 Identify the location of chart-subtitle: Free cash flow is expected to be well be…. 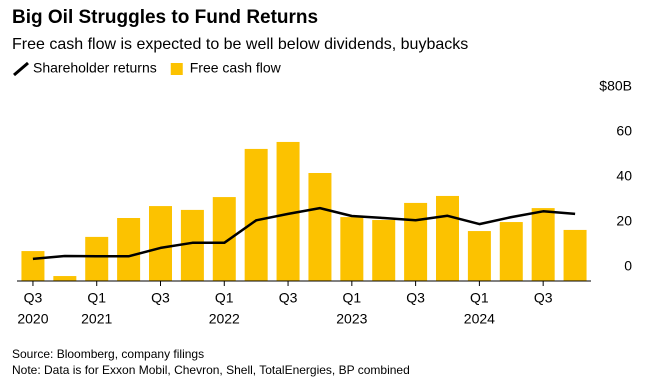
(240, 44).